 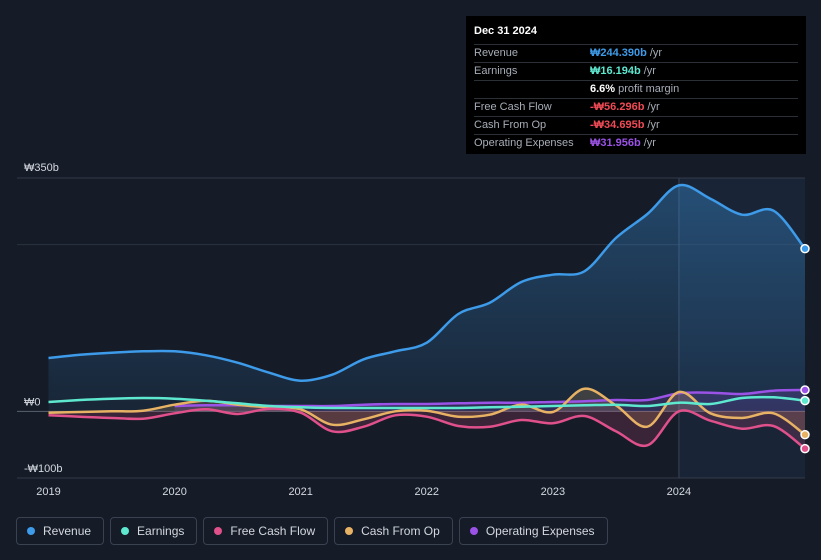 I want to click on tooltip-label: Revenue, so click(x=496, y=53).